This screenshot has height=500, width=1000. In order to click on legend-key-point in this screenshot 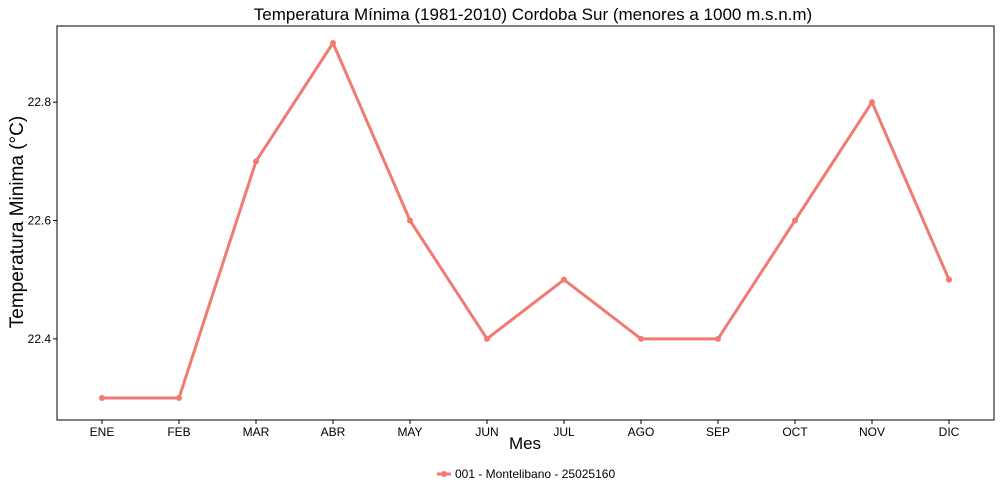, I will do `click(444, 474)`.